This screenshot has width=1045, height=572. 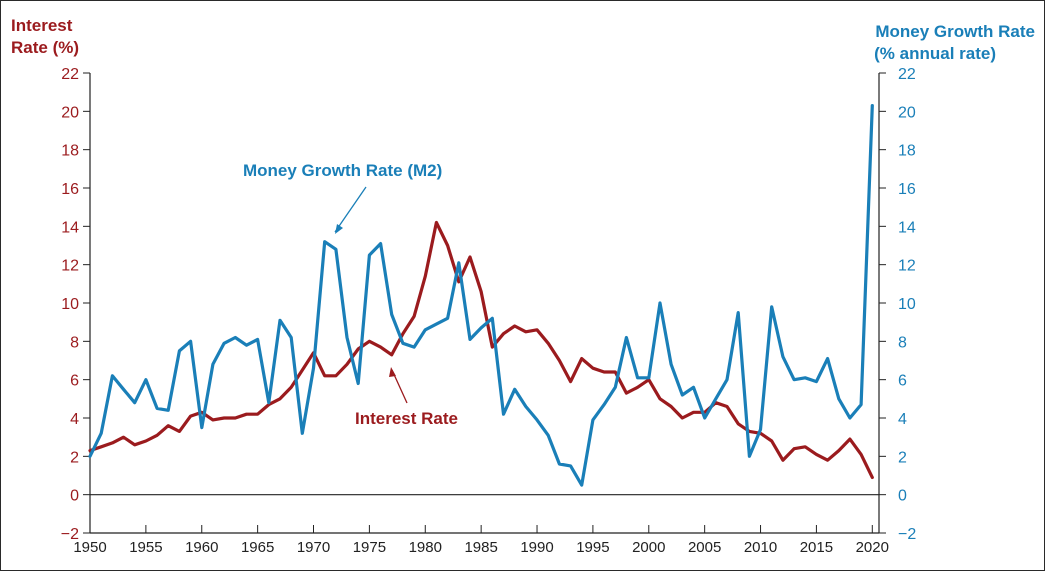 What do you see at coordinates (350, 209) in the screenshot?
I see `money-annotation-arrow-line` at bounding box center [350, 209].